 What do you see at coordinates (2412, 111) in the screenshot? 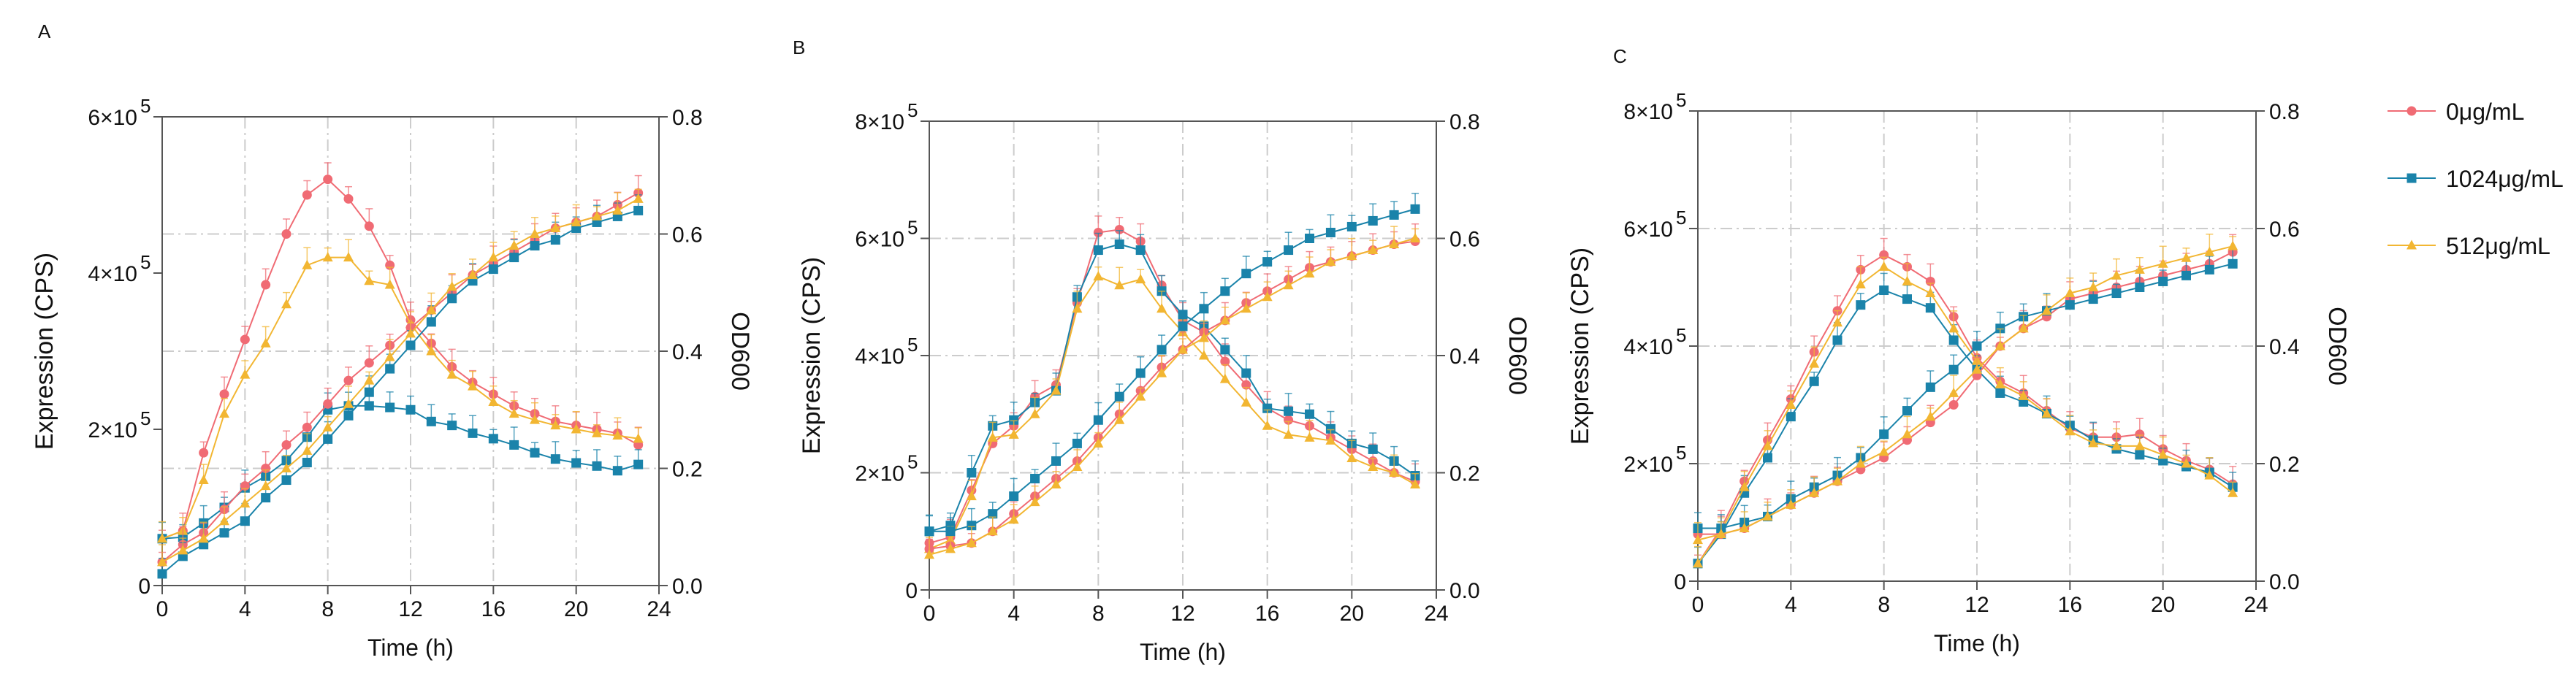
I see `legend-marker` at bounding box center [2412, 111].